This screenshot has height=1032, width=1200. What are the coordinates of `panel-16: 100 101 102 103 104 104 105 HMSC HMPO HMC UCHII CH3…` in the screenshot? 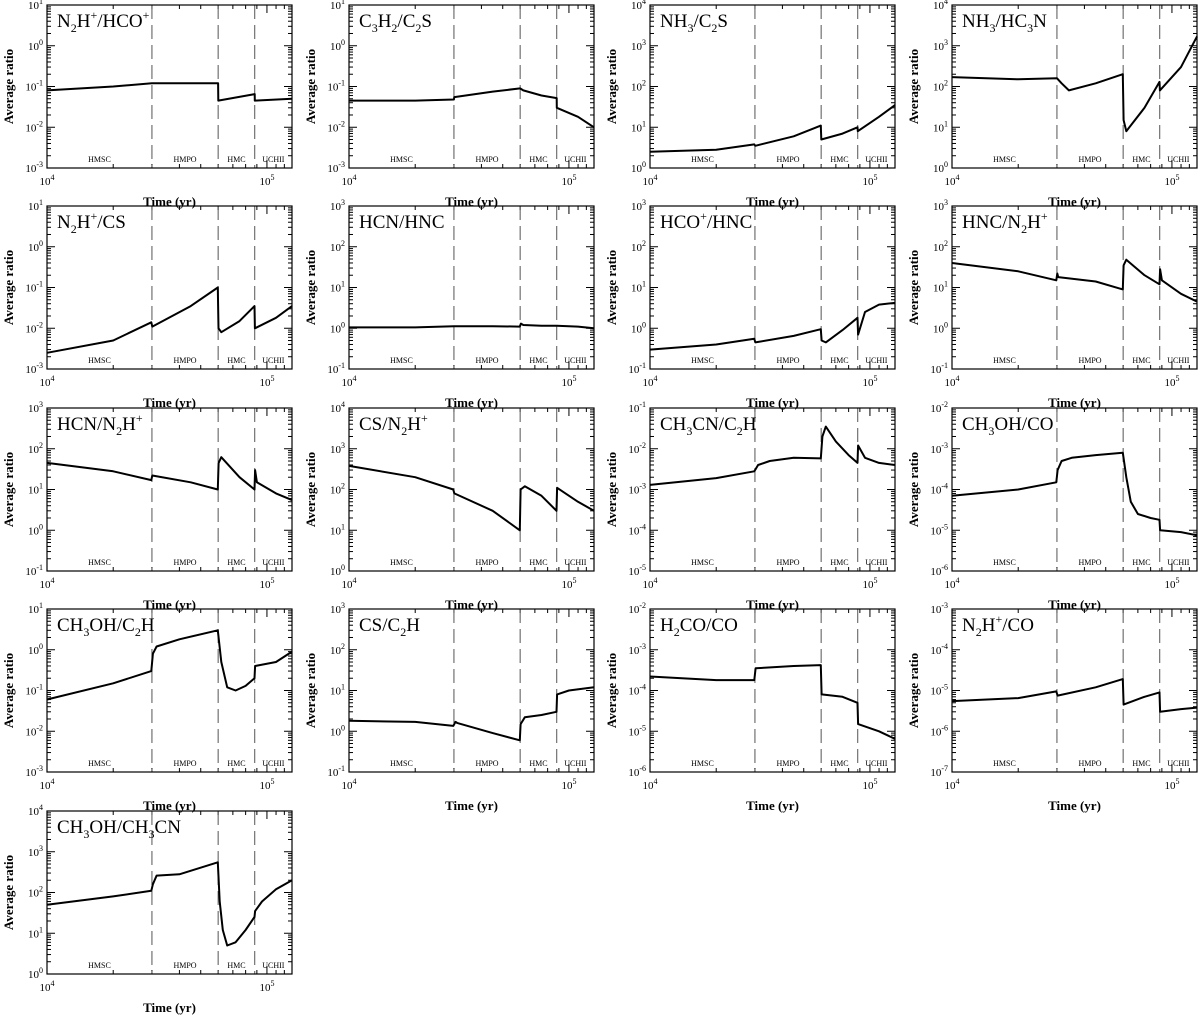 It's located at (147, 909).